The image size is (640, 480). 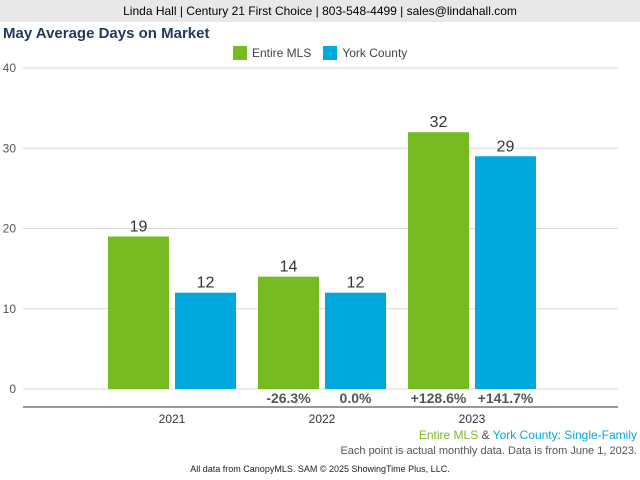 What do you see at coordinates (525, 435) in the screenshot?
I see `footnote-york-county: York County` at bounding box center [525, 435].